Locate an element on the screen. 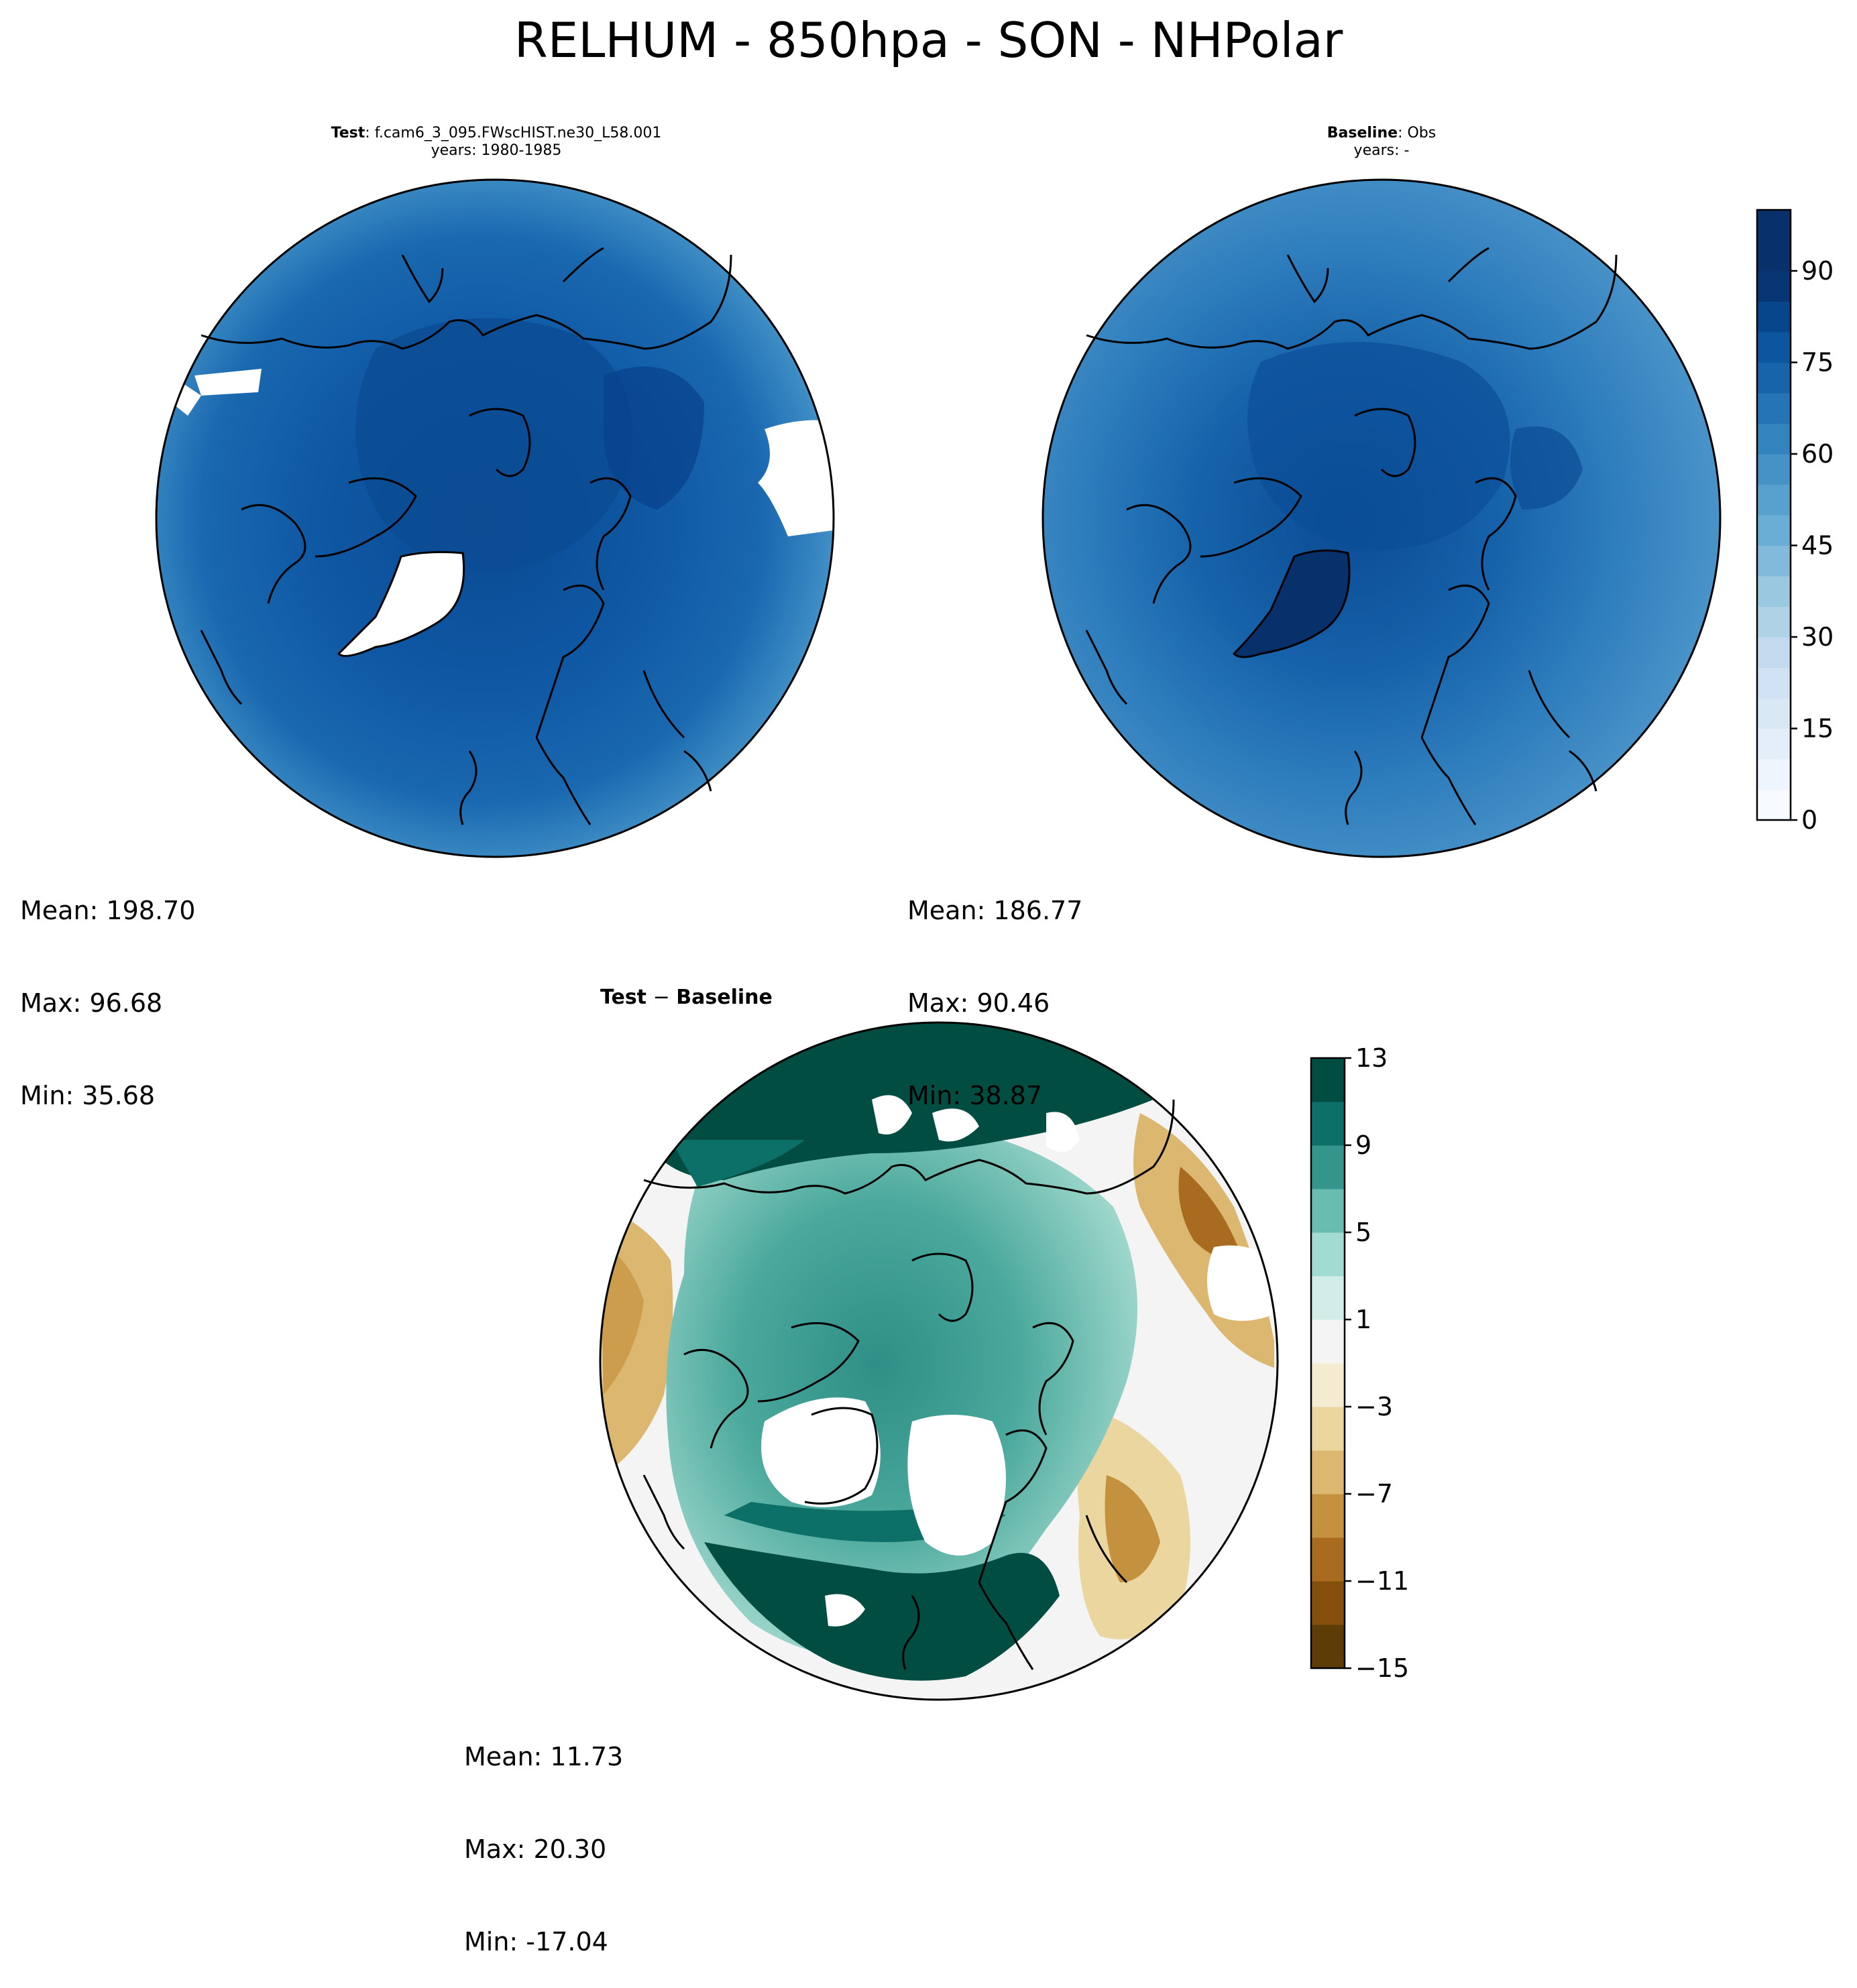 The image size is (1857, 1988). diff-panel-title: Test − Baseline is located at coordinates (686, 997).